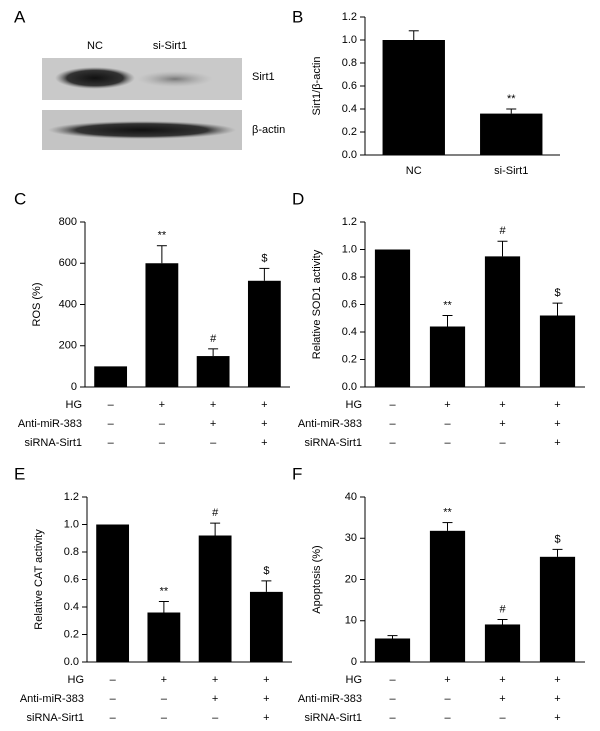 This screenshot has width=600, height=731. What do you see at coordinates (37, 305) in the screenshot?
I see `y-axis-label: ROS (%)` at bounding box center [37, 305].